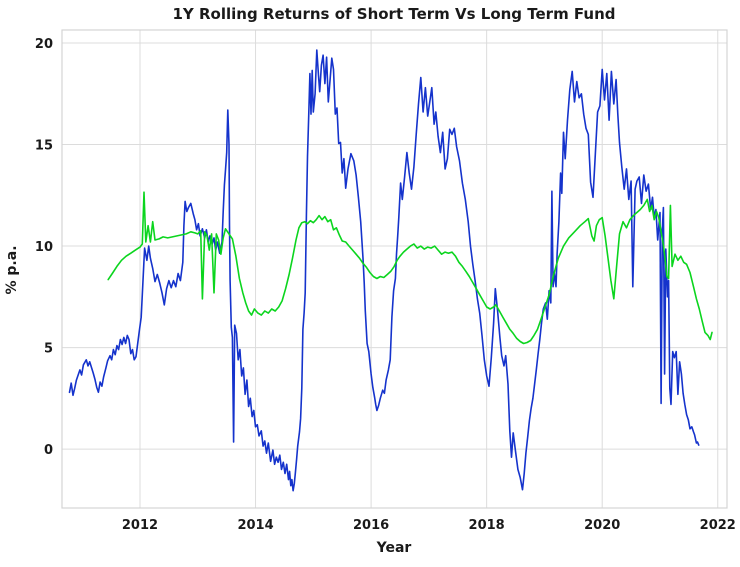  What do you see at coordinates (48, 450) in the screenshot?
I see `y-tick-label: 0` at bounding box center [48, 450].